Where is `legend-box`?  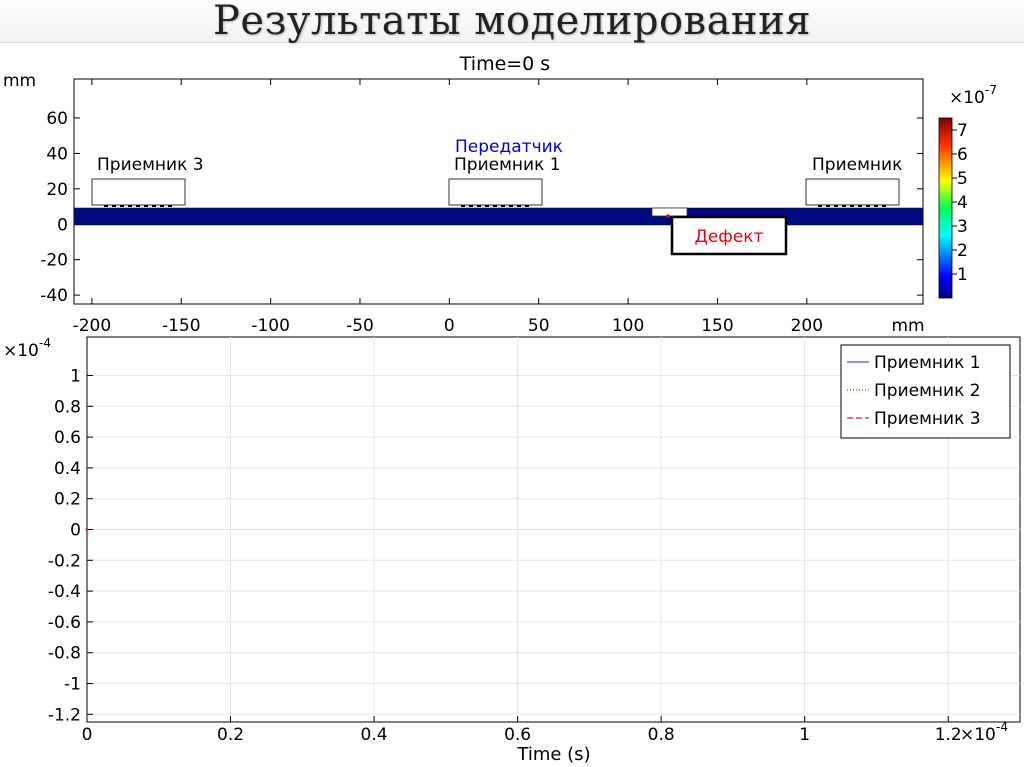
legend-box is located at coordinates (925, 391).